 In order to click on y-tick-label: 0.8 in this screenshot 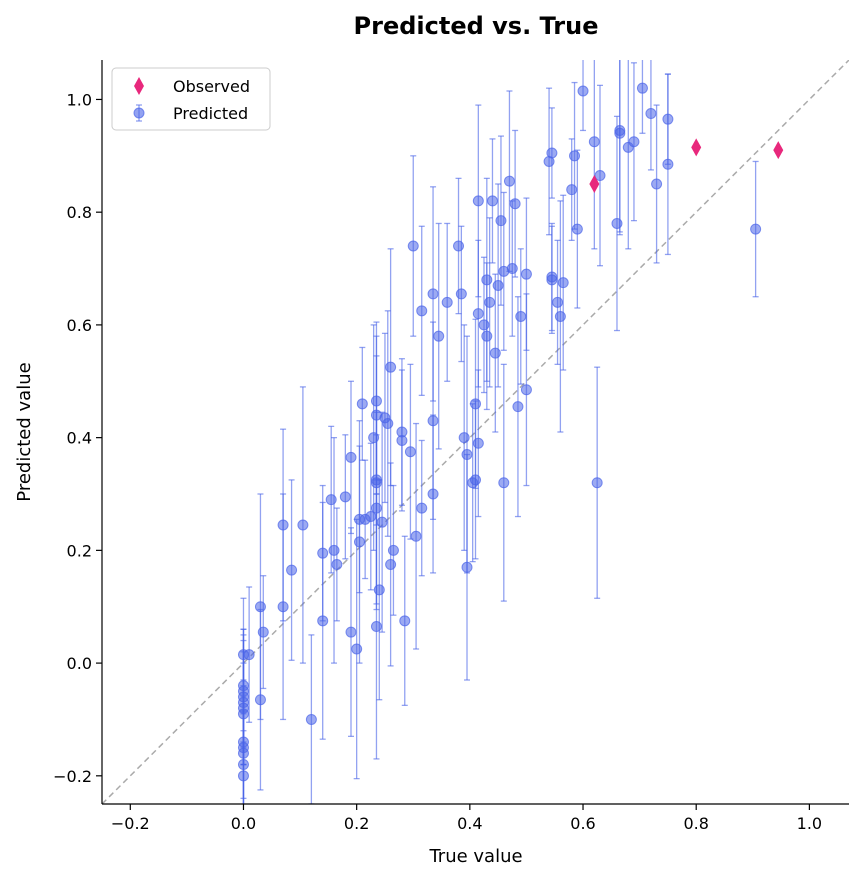, I will do `click(79, 212)`.